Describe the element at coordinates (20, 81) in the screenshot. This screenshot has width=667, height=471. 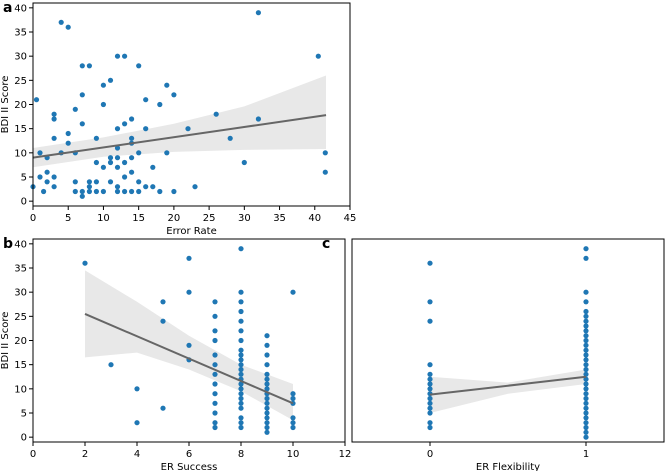
I see `y-tick-label: 25` at that location.